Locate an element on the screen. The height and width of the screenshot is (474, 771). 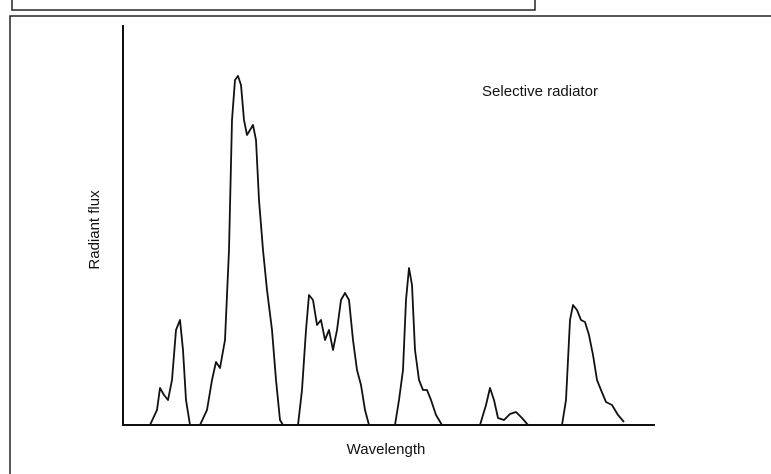
x-axis-label: Wavelength is located at coordinates (386, 449).